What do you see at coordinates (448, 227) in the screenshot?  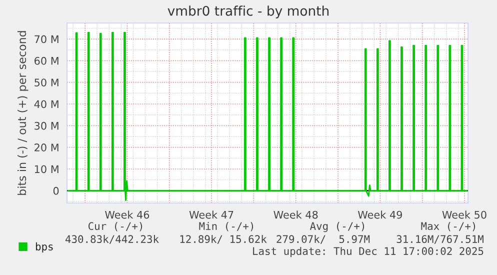 I see `text: Max (-/+)` at bounding box center [448, 227].